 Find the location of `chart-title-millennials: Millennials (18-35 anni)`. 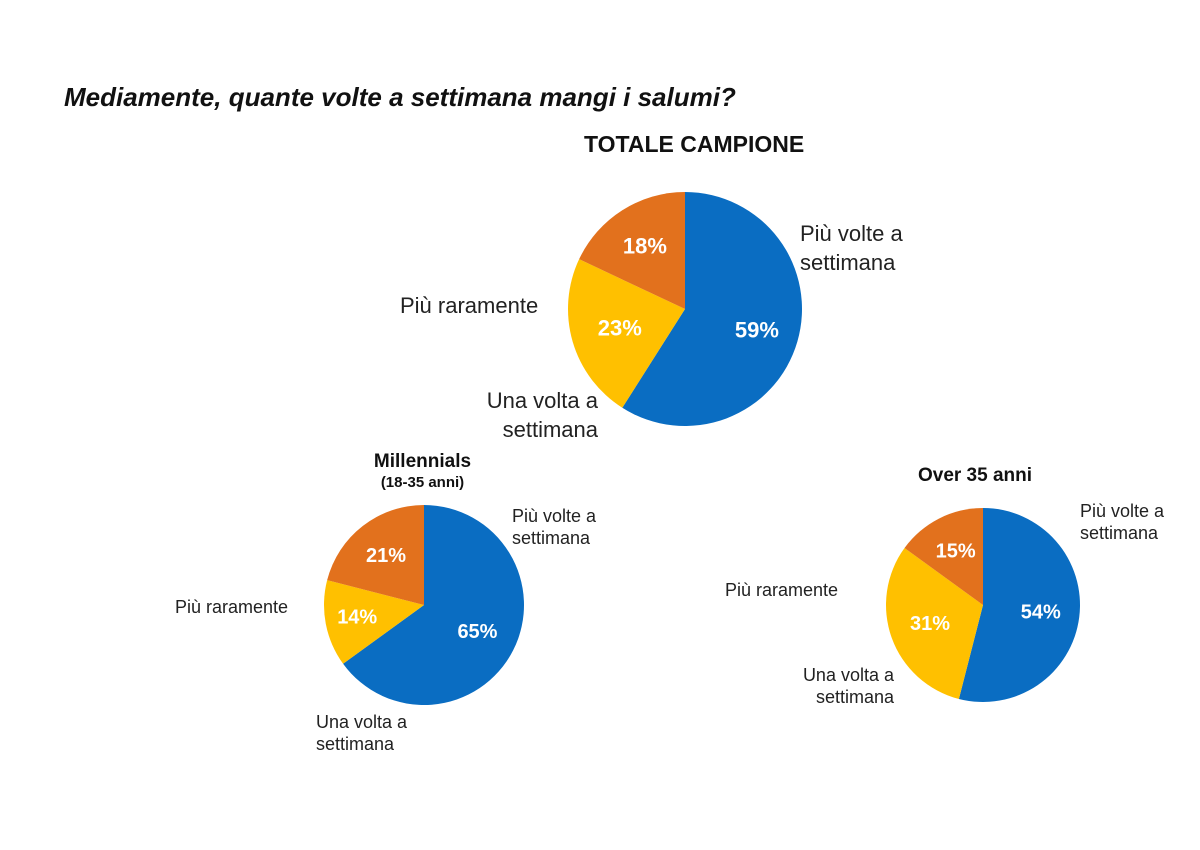

chart-title-millennials: Millennials (18-35 anni) is located at coordinates (422, 471).